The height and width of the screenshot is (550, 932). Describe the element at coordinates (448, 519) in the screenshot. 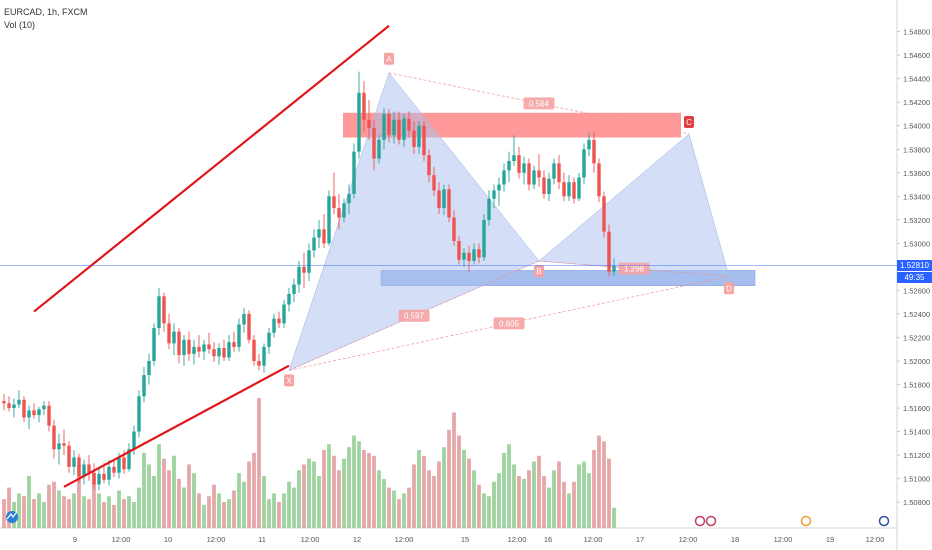

I see `event-markers` at that location.